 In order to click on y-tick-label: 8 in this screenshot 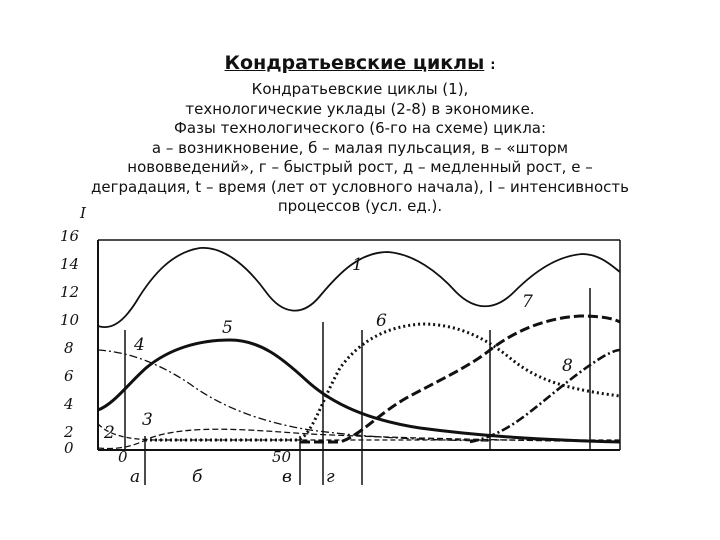, I will do `click(69, 348)`.